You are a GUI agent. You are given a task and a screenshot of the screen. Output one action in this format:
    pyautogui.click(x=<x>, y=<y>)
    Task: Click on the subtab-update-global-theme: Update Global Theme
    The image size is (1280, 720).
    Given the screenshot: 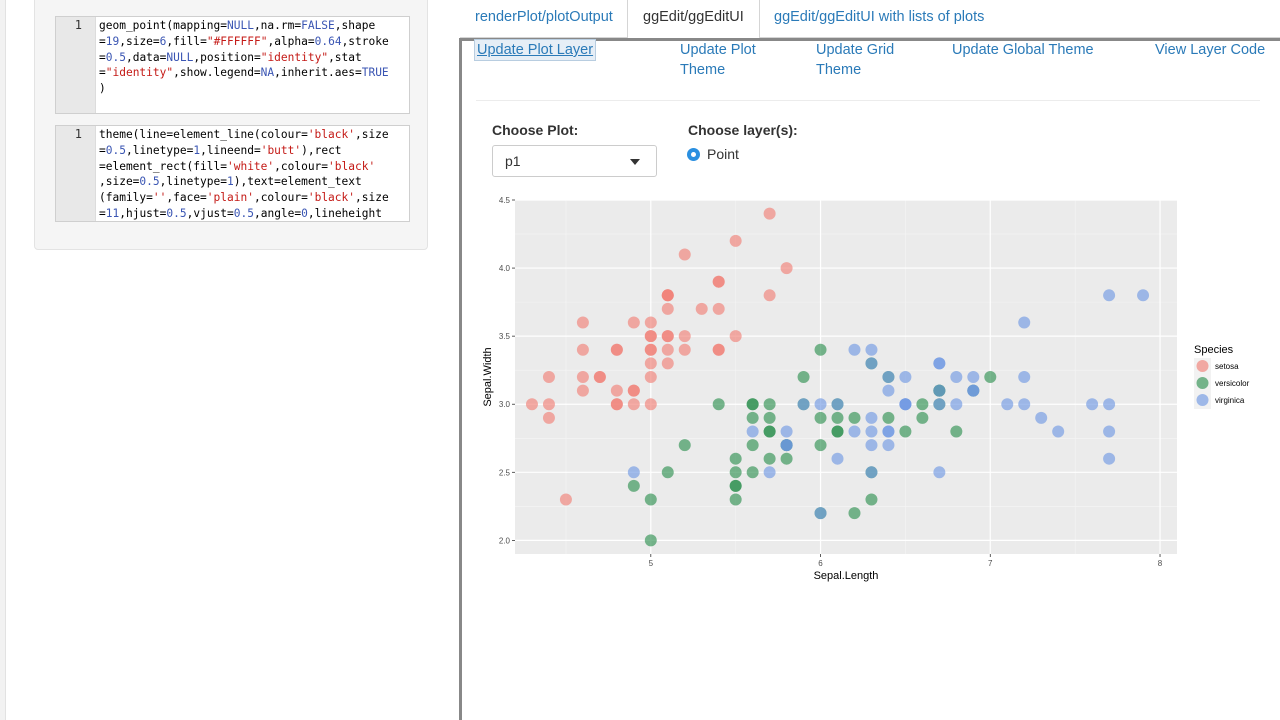 What is the action you would take?
    pyautogui.click(x=1023, y=50)
    